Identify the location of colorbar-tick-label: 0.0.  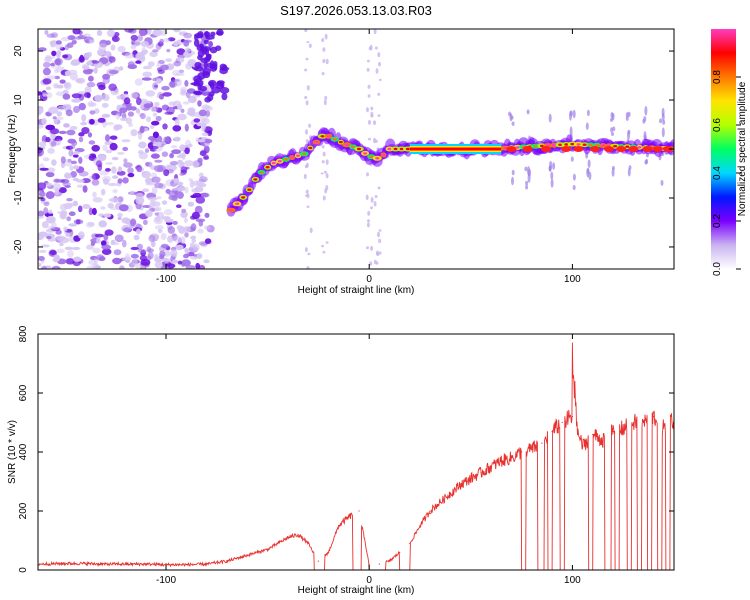
(717, 269).